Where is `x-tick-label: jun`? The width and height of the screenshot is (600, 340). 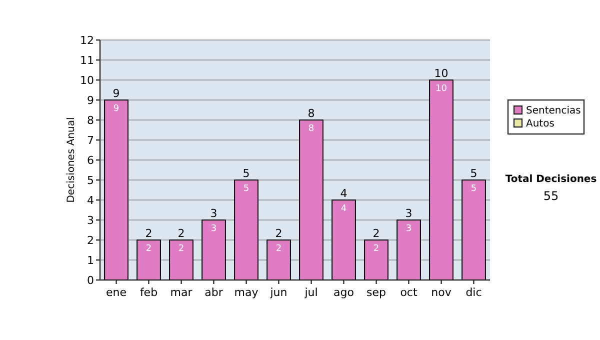
x-tick-label: jun is located at coordinates (278, 292).